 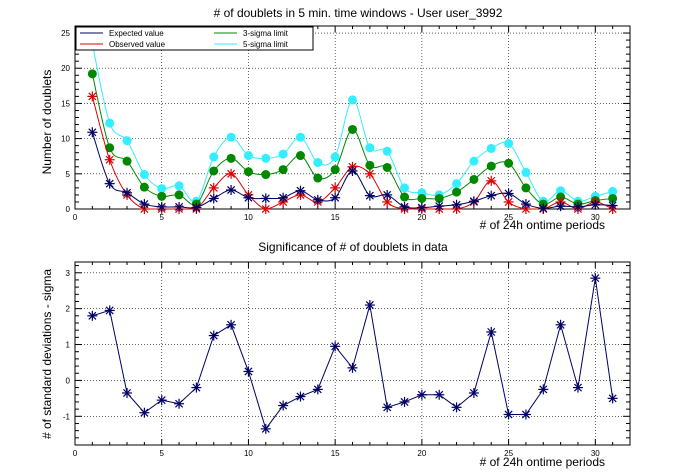 What do you see at coordinates (65, 68) in the screenshot?
I see `y-tick-label: 20` at bounding box center [65, 68].